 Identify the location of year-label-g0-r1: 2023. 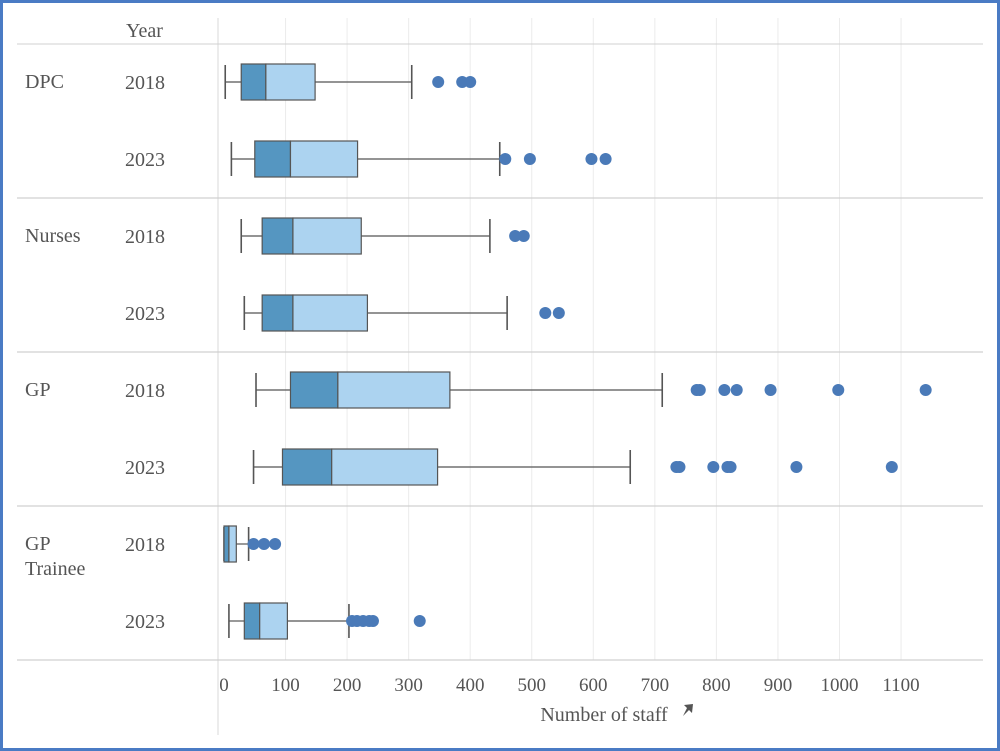
(145, 160).